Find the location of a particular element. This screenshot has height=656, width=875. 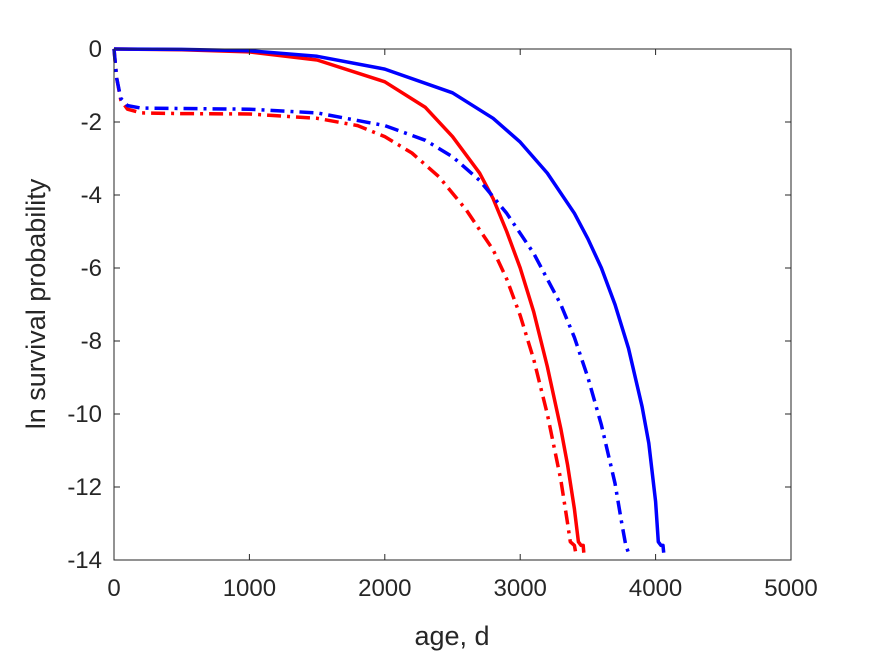

y-tick-label: -2 is located at coordinates (91, 122).